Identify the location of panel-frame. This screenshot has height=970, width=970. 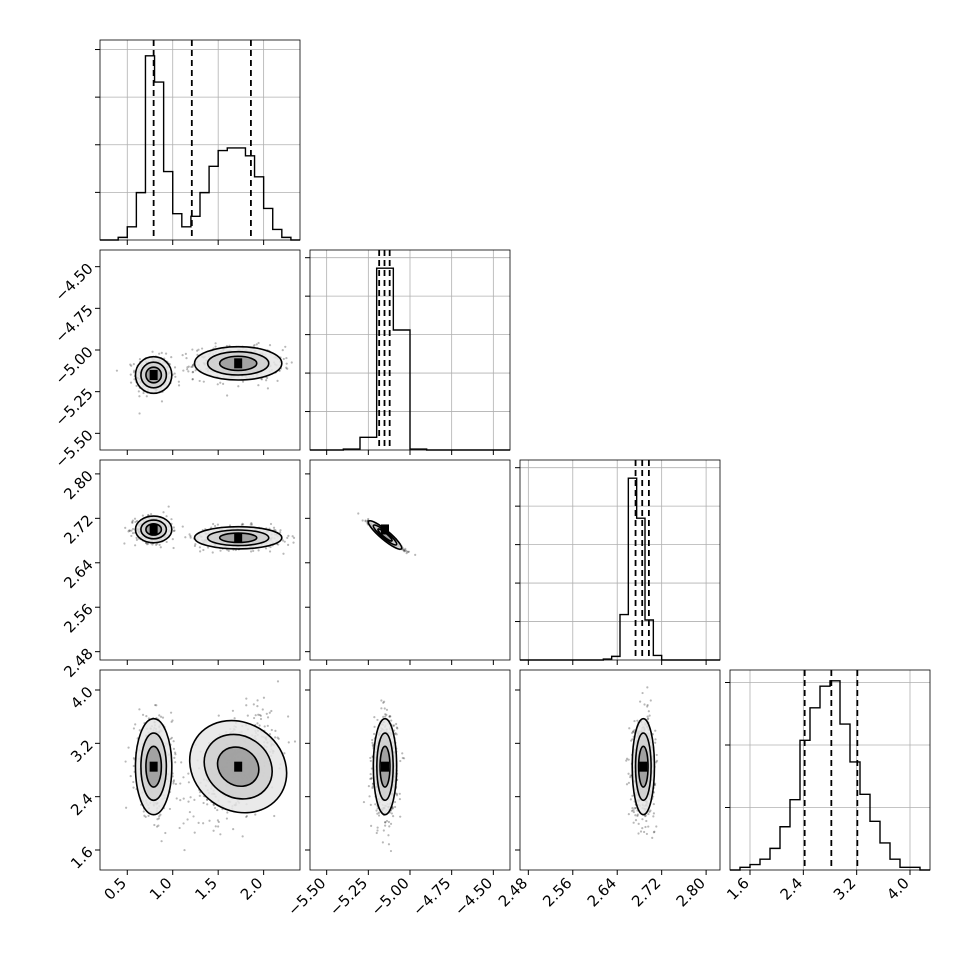
(620, 770).